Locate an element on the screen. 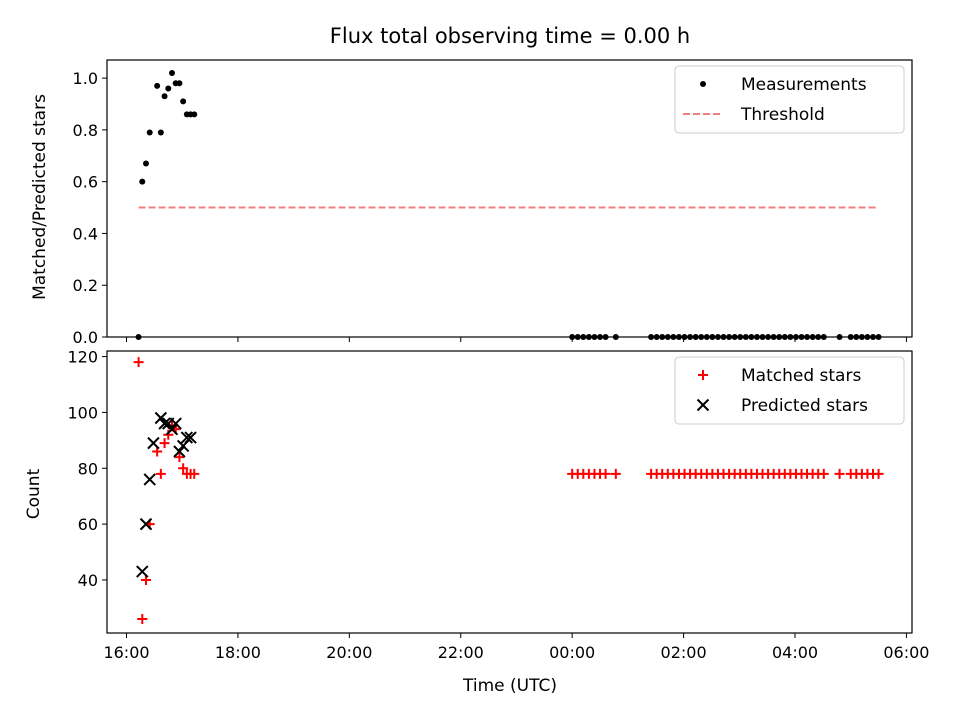  y-tick-label: 0.4 is located at coordinates (85, 233).